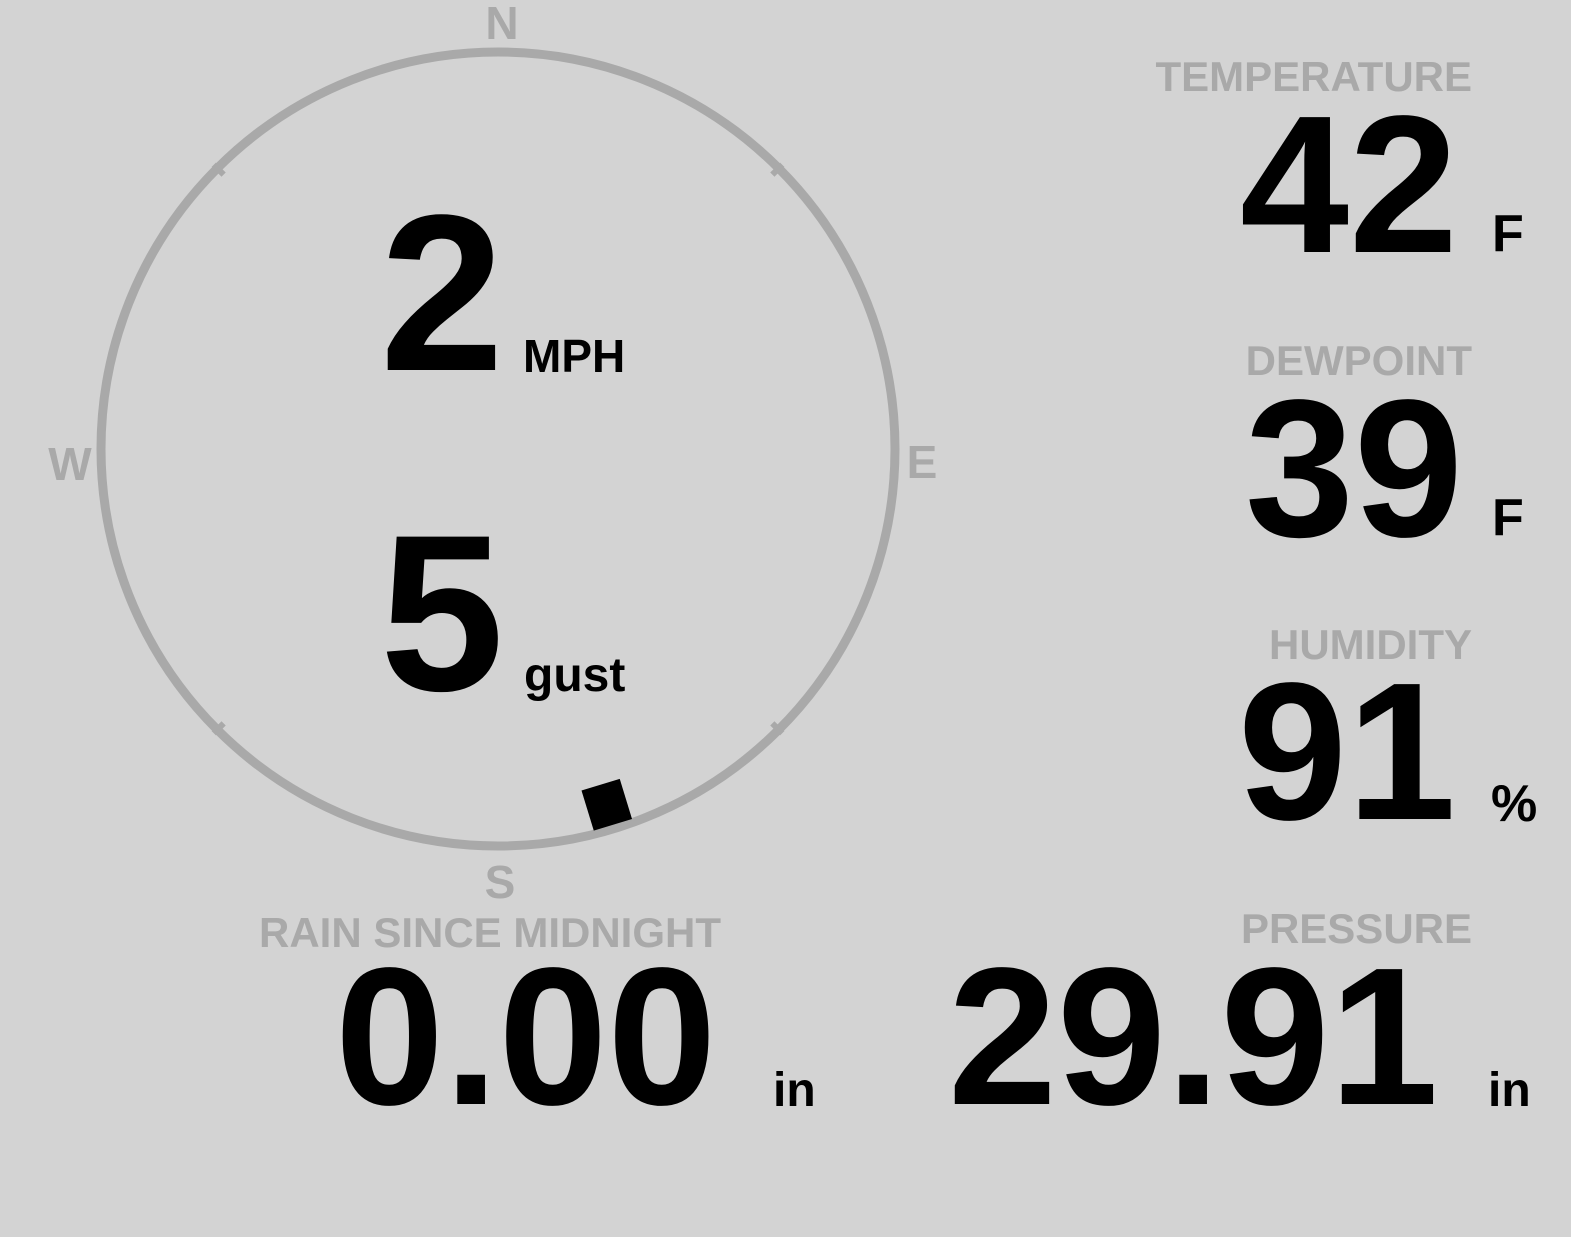 This screenshot has width=1571, height=1237. What do you see at coordinates (1349, 184) in the screenshot?
I see `temperature-value: 42` at bounding box center [1349, 184].